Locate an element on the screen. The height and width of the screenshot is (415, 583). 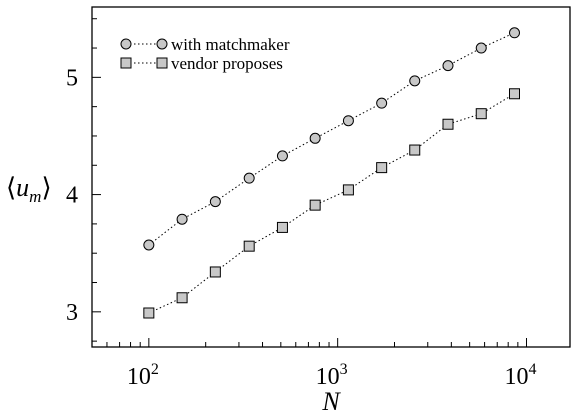
x-tick-exp-2: 4 is located at coordinates (532, 369).